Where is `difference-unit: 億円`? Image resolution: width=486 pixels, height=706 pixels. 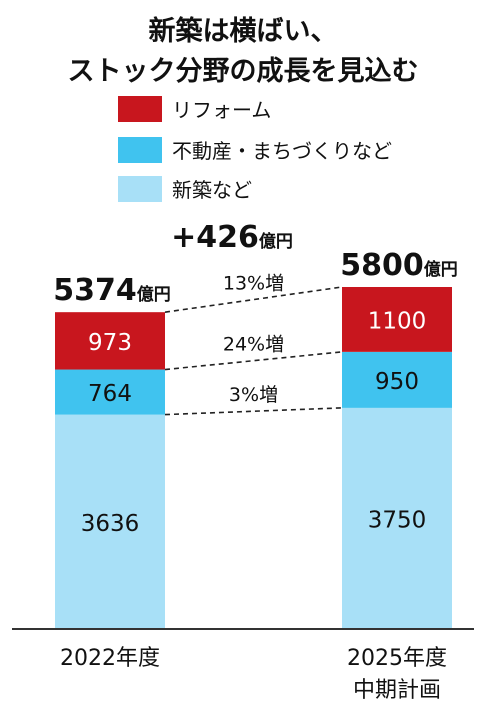
difference-unit: 億円 is located at coordinates (276, 241).